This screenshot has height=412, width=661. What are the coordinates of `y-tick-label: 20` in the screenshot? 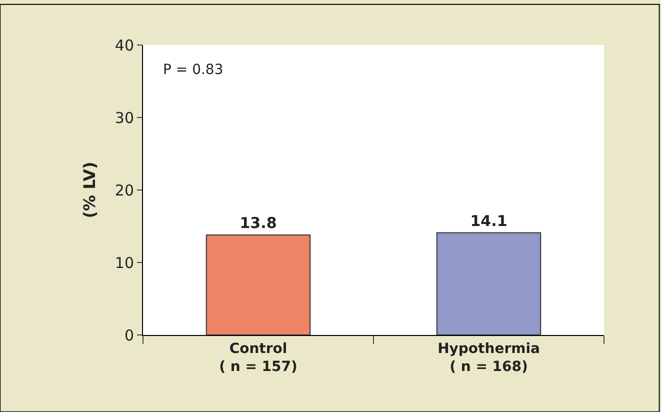 It's located at (124, 190).